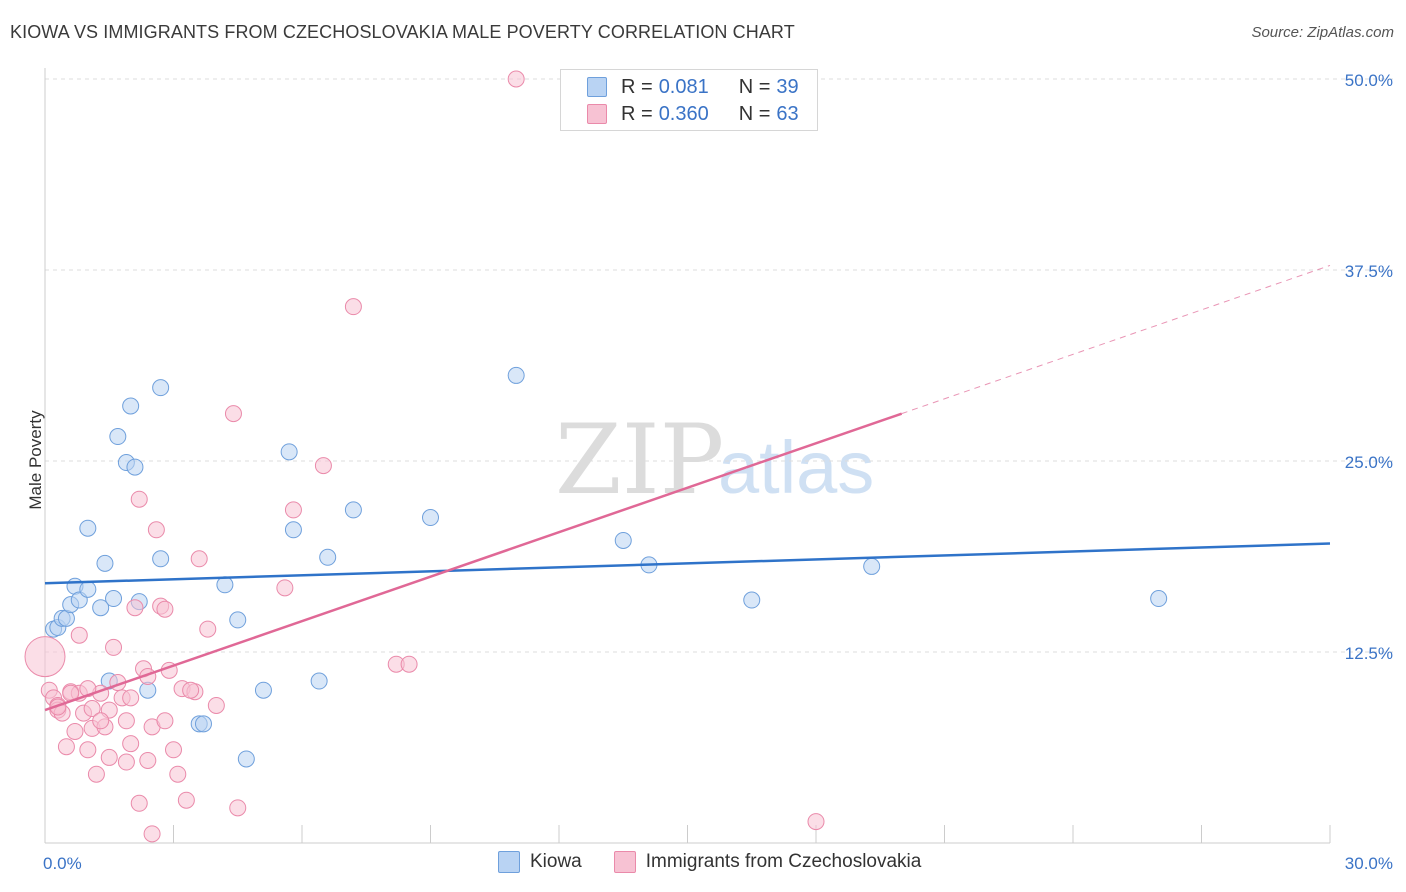  I want to click on legend-row-czech: R = 0.360 N = 63, so click(680, 114).